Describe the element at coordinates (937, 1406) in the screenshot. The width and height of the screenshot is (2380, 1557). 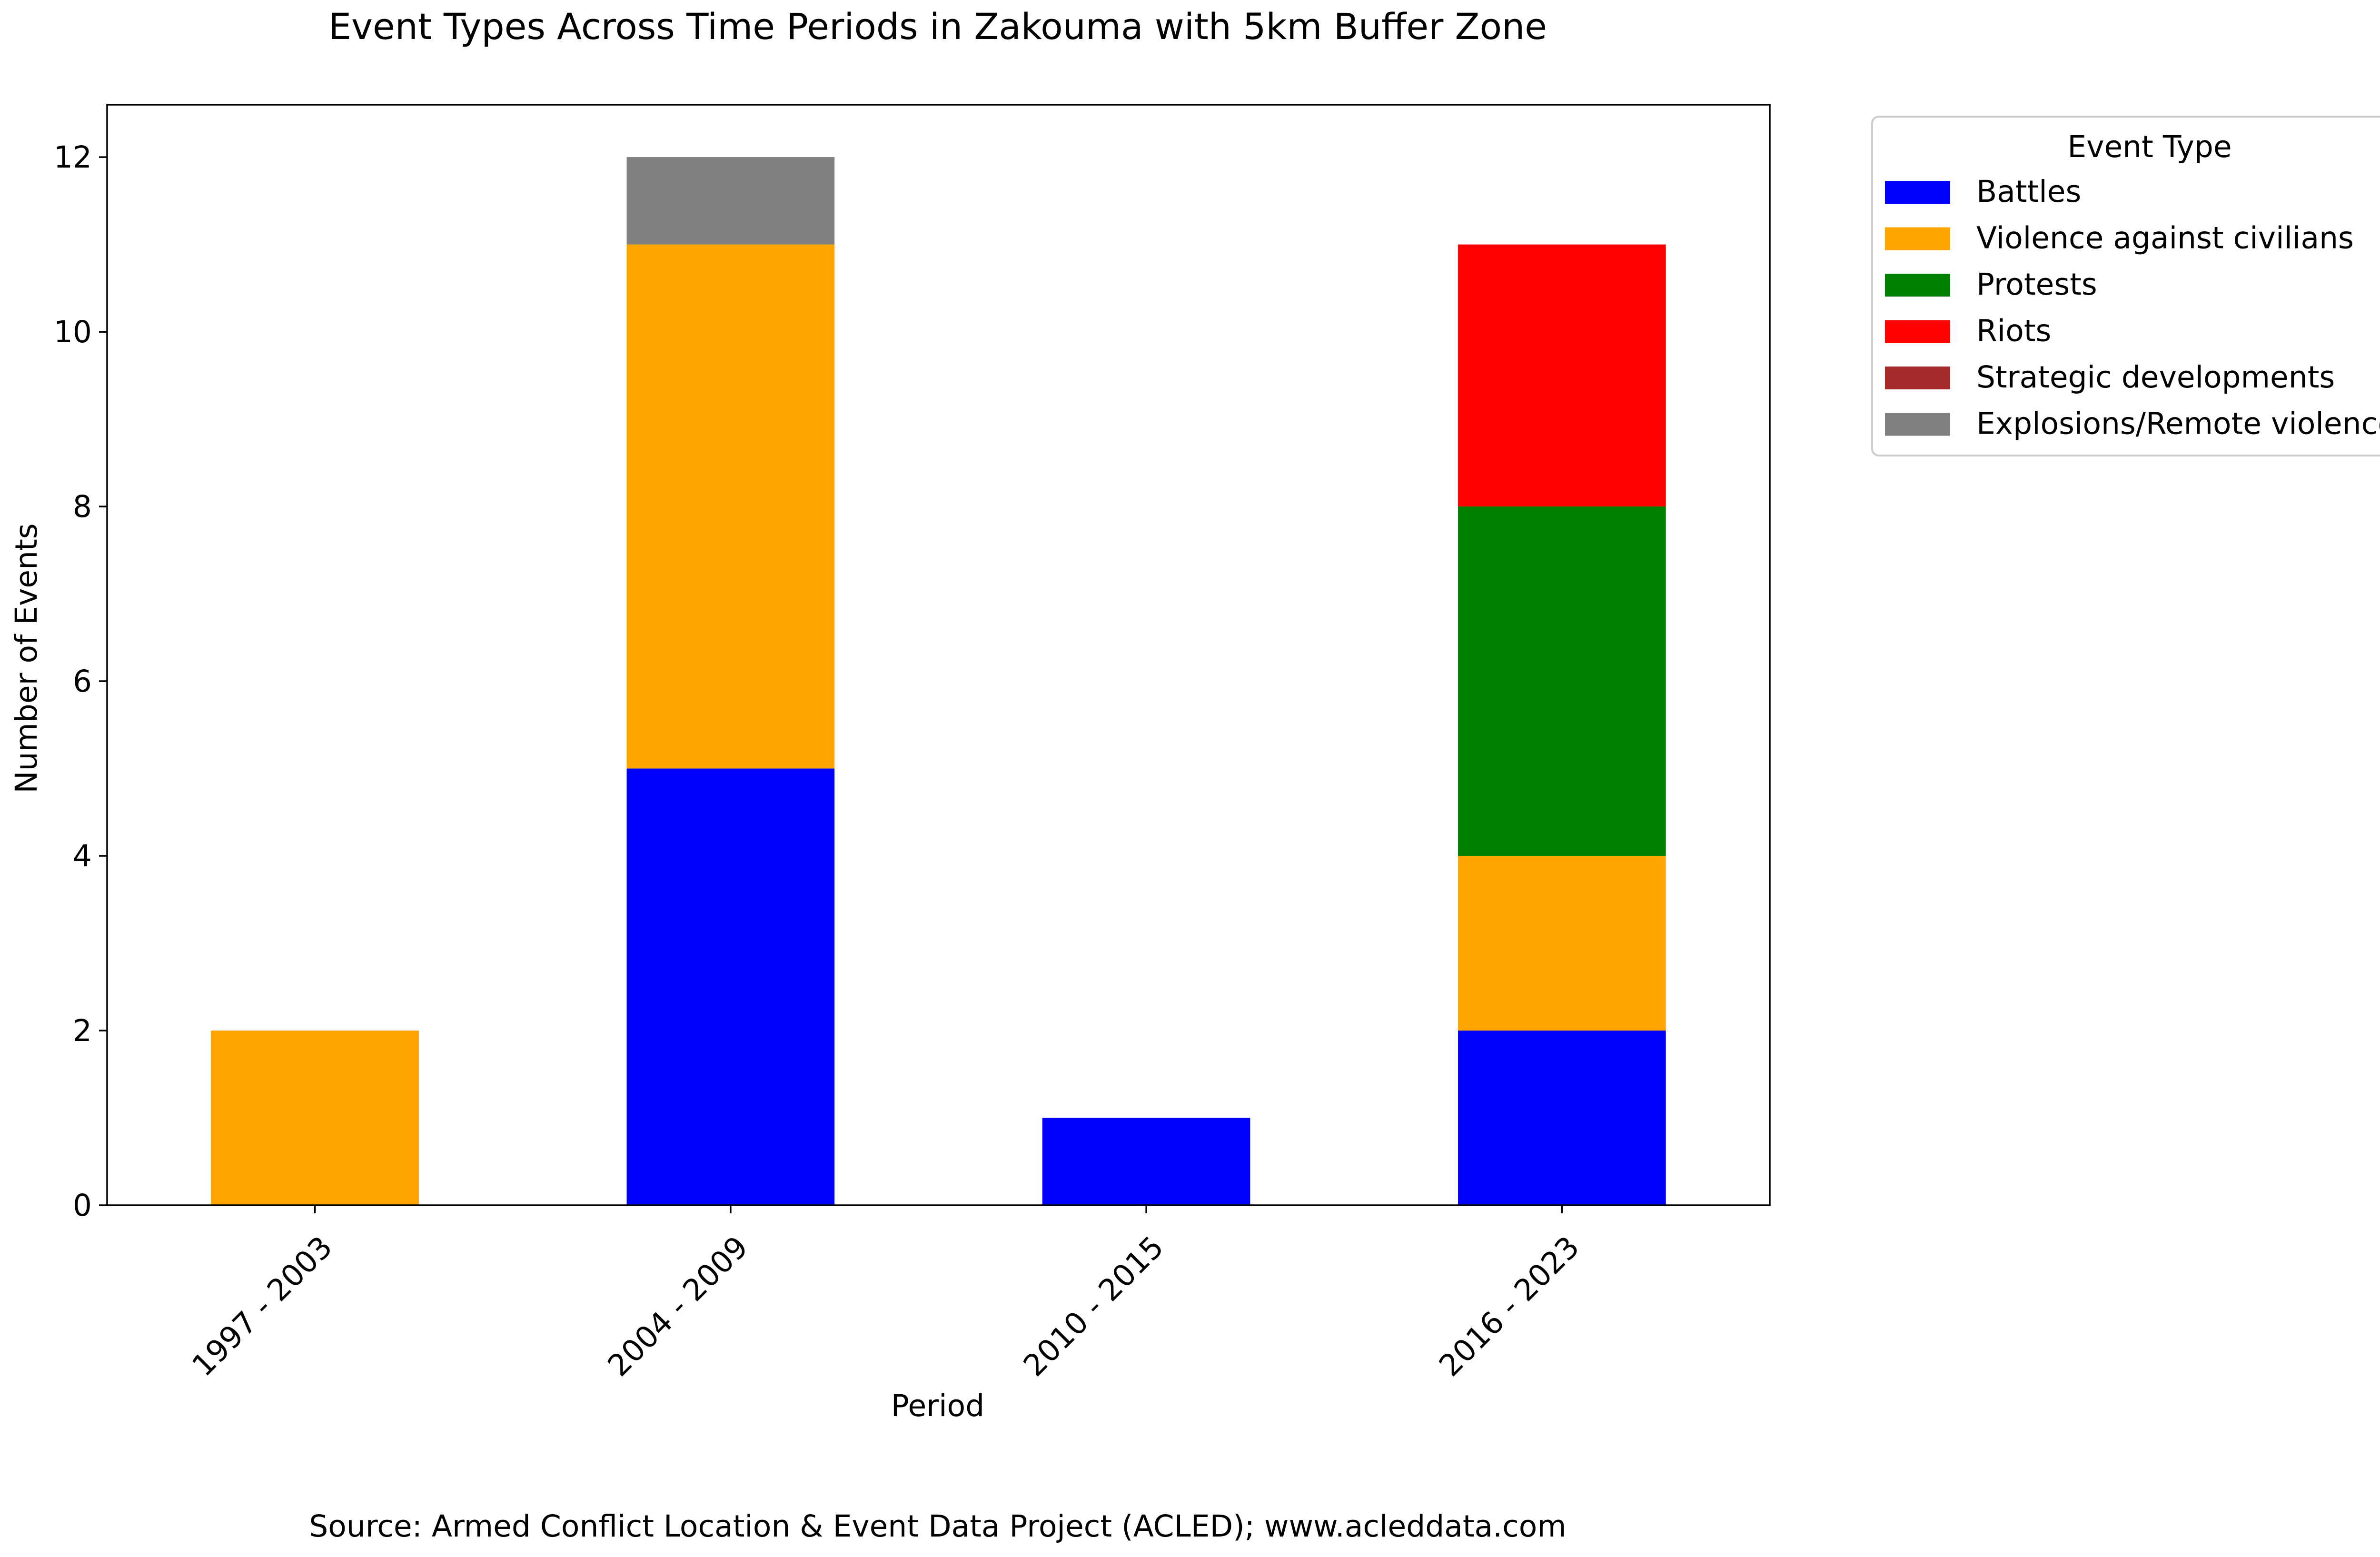
I see `x-axis-label: Period` at that location.